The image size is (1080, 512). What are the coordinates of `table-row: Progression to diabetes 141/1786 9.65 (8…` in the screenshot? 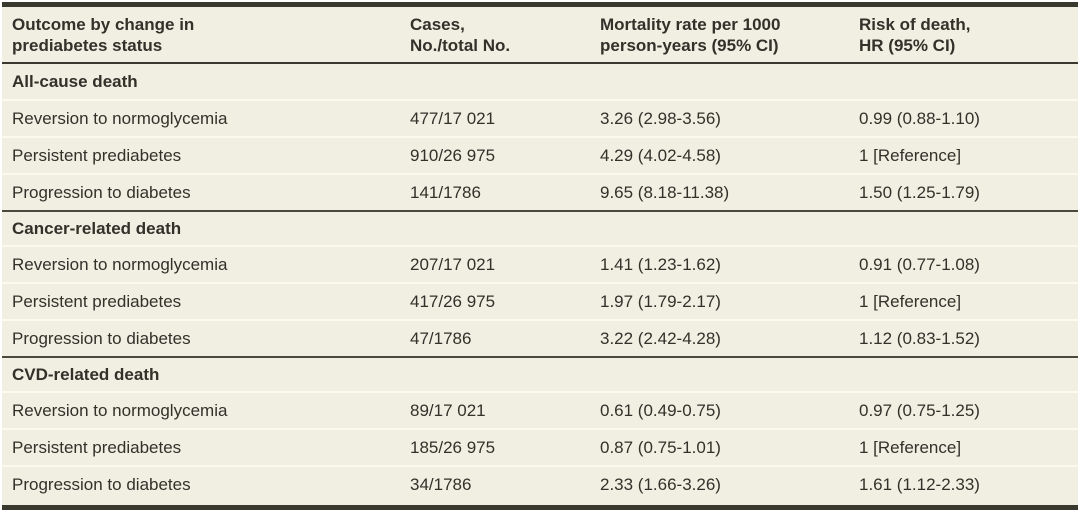 It's located at (540, 191).